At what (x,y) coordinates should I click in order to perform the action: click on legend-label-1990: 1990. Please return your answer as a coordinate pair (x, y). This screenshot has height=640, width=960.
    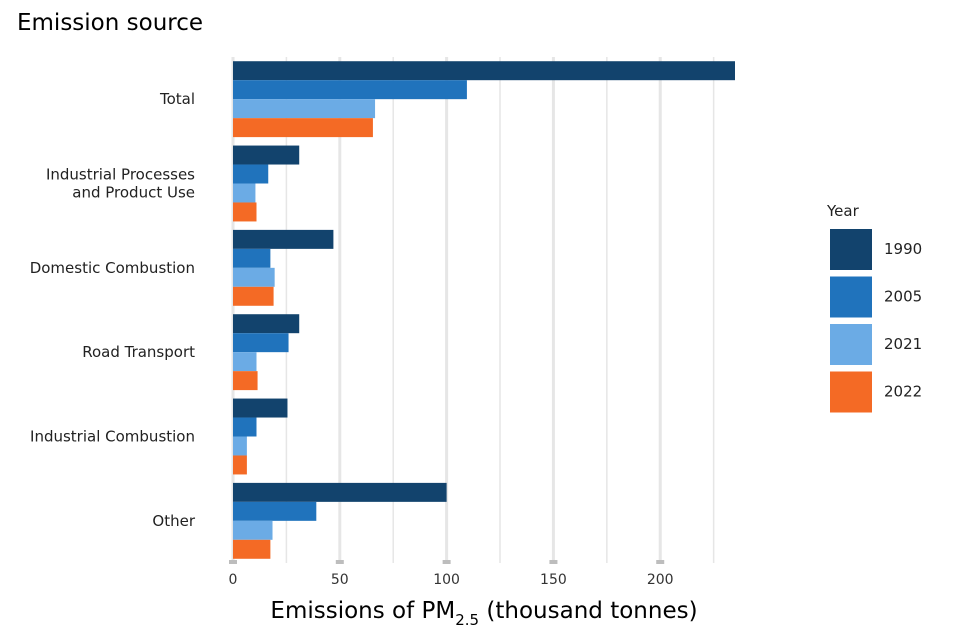
    Looking at the image, I should click on (903, 249).